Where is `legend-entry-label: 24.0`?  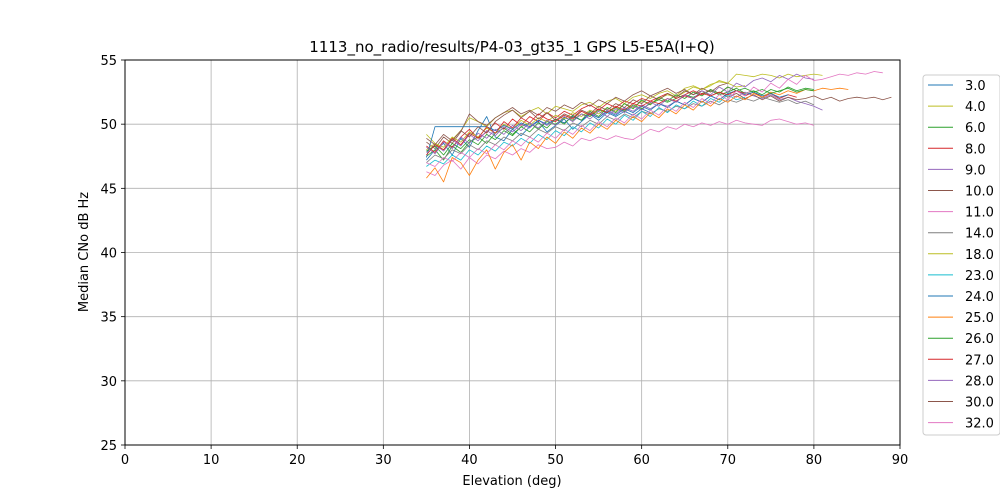 legend-entry-label: 24.0 is located at coordinates (979, 297).